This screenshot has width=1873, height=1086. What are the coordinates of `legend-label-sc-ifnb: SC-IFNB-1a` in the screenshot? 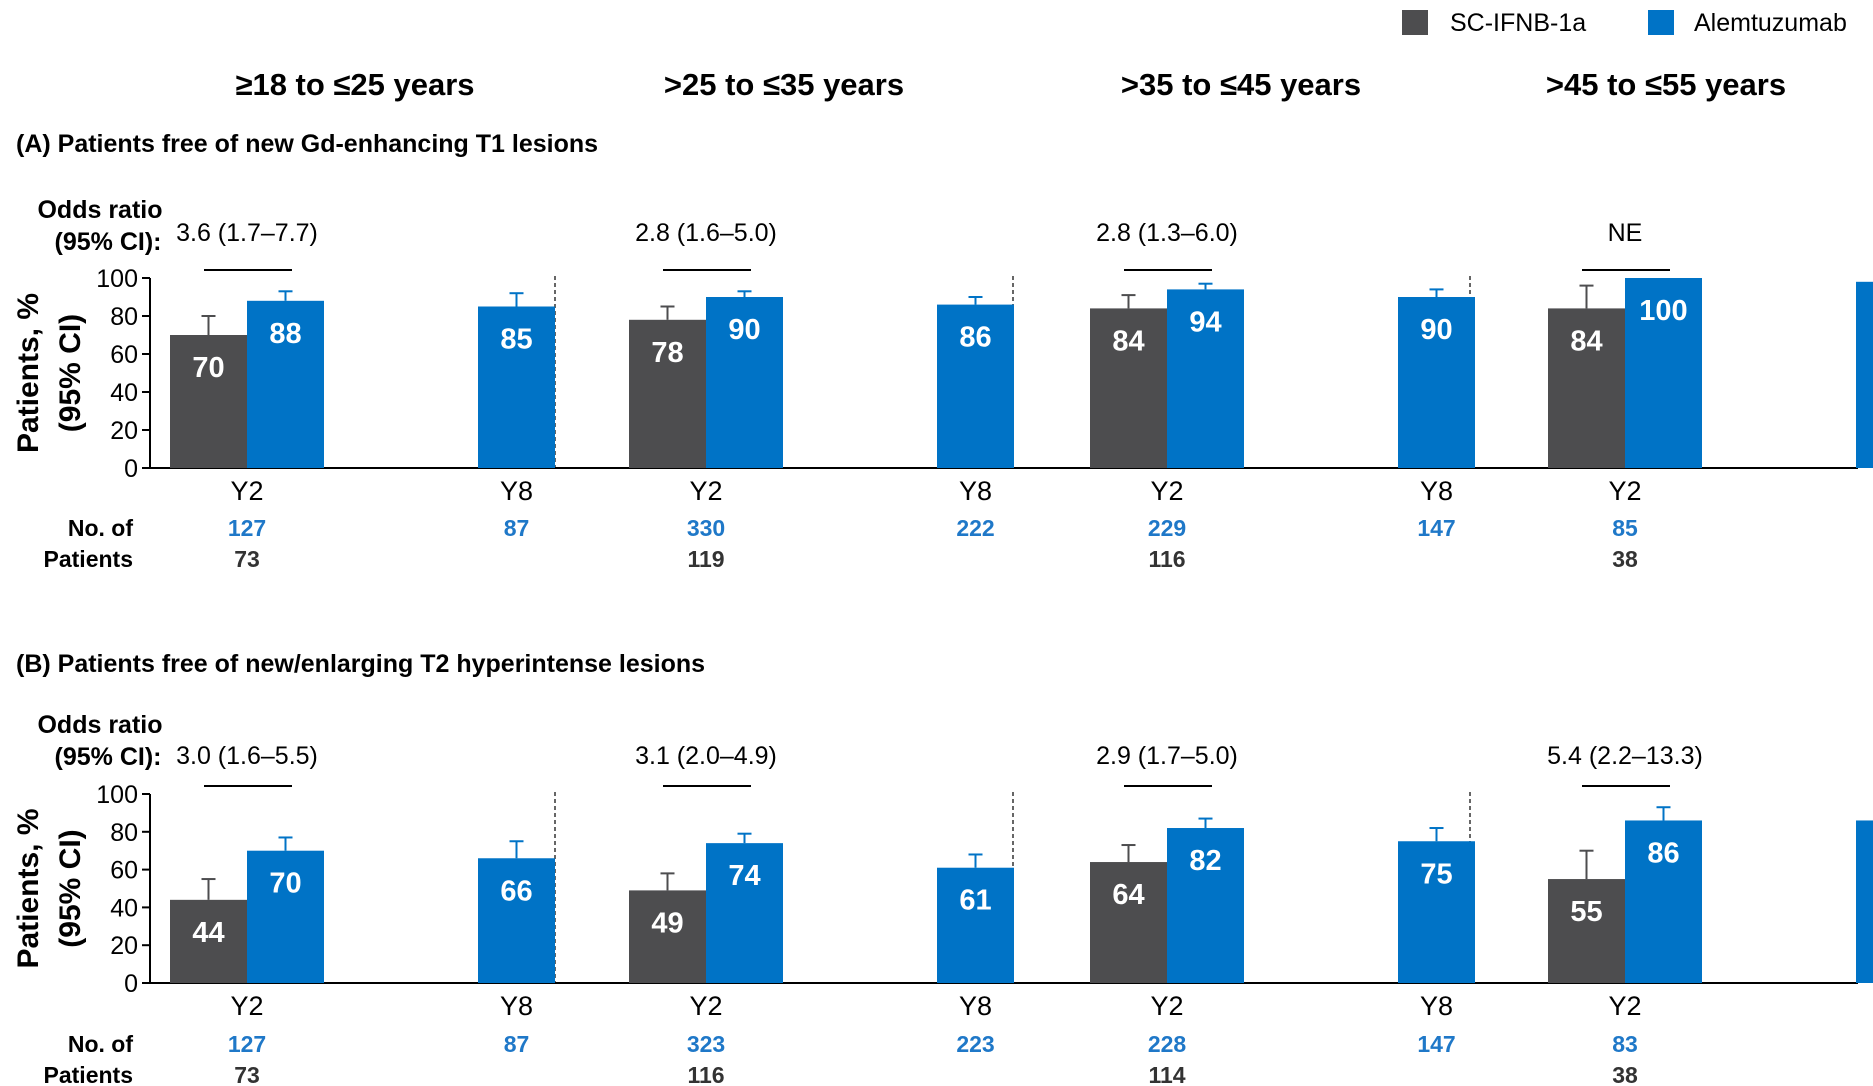 It's located at (1518, 23).